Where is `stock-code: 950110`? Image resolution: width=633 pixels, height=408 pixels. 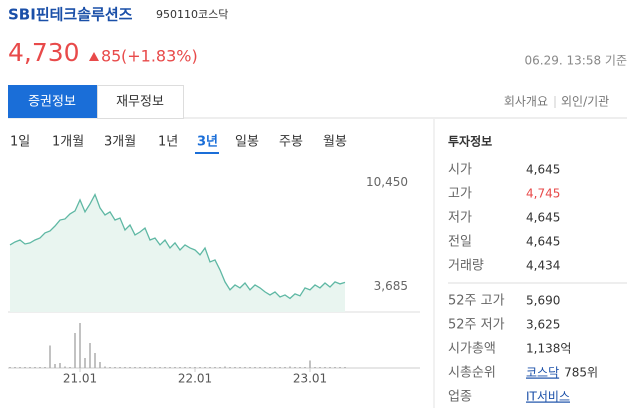 stock-code: 950110 is located at coordinates (177, 14).